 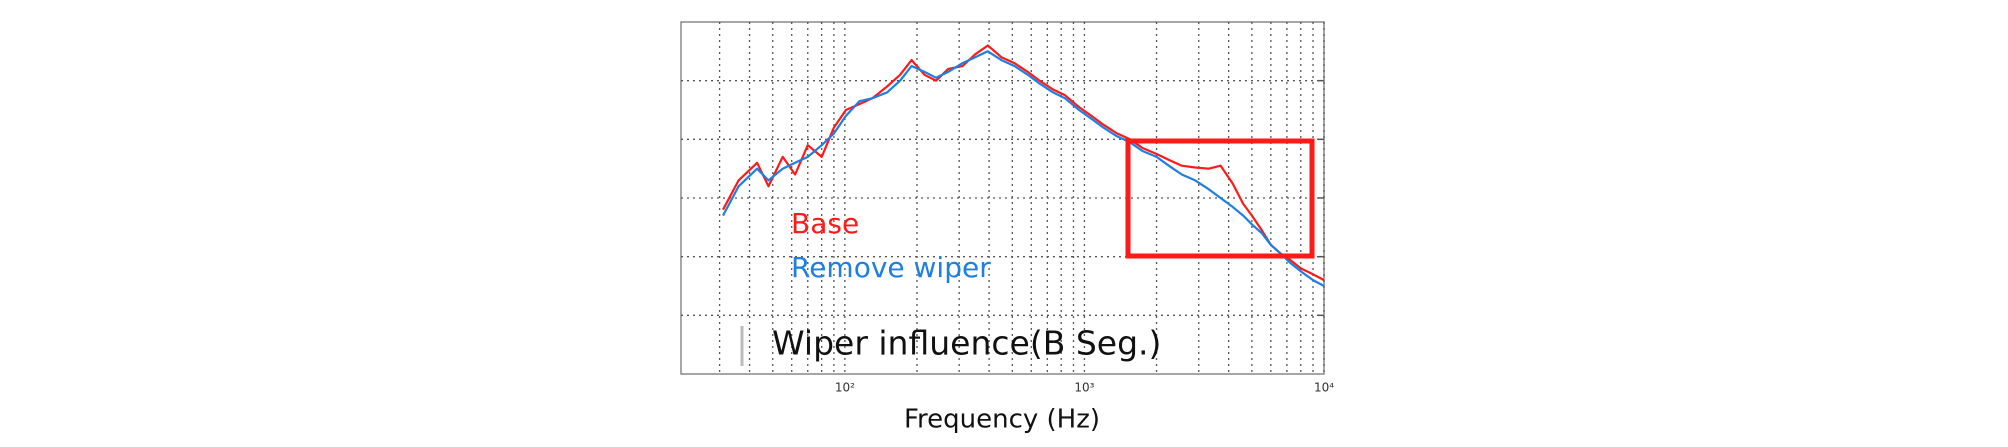 I want to click on x-tick-label: 10⁴, so click(x=1324, y=388).